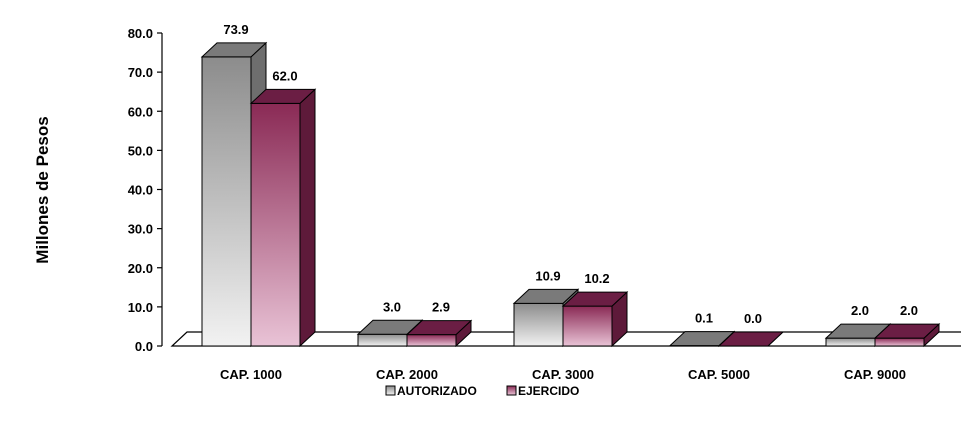 This screenshot has width=961, height=428. I want to click on x-tick-label: CAP. 9000, so click(875, 374).